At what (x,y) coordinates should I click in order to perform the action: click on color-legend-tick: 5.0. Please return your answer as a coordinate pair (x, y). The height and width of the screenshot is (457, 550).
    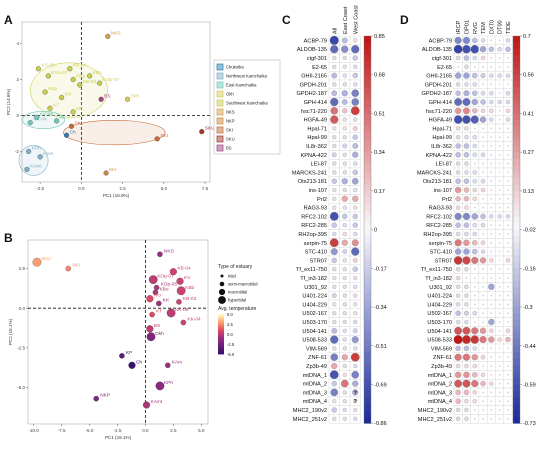
    Looking at the image, I should click on (230, 314).